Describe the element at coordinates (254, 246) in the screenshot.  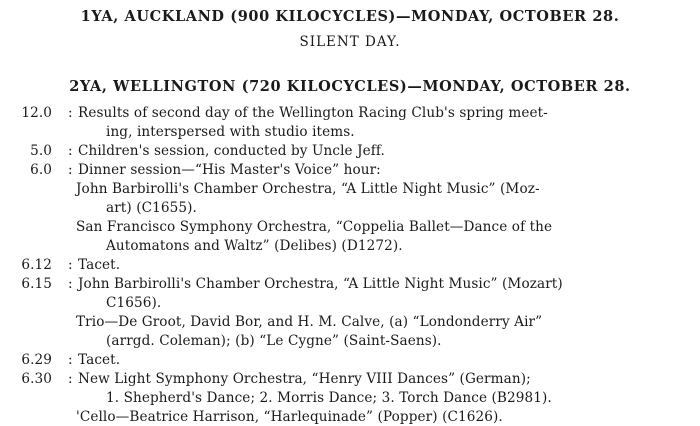
I see `programme-line: Automatons and Waltz” (Delibes) (D1272).` at that location.